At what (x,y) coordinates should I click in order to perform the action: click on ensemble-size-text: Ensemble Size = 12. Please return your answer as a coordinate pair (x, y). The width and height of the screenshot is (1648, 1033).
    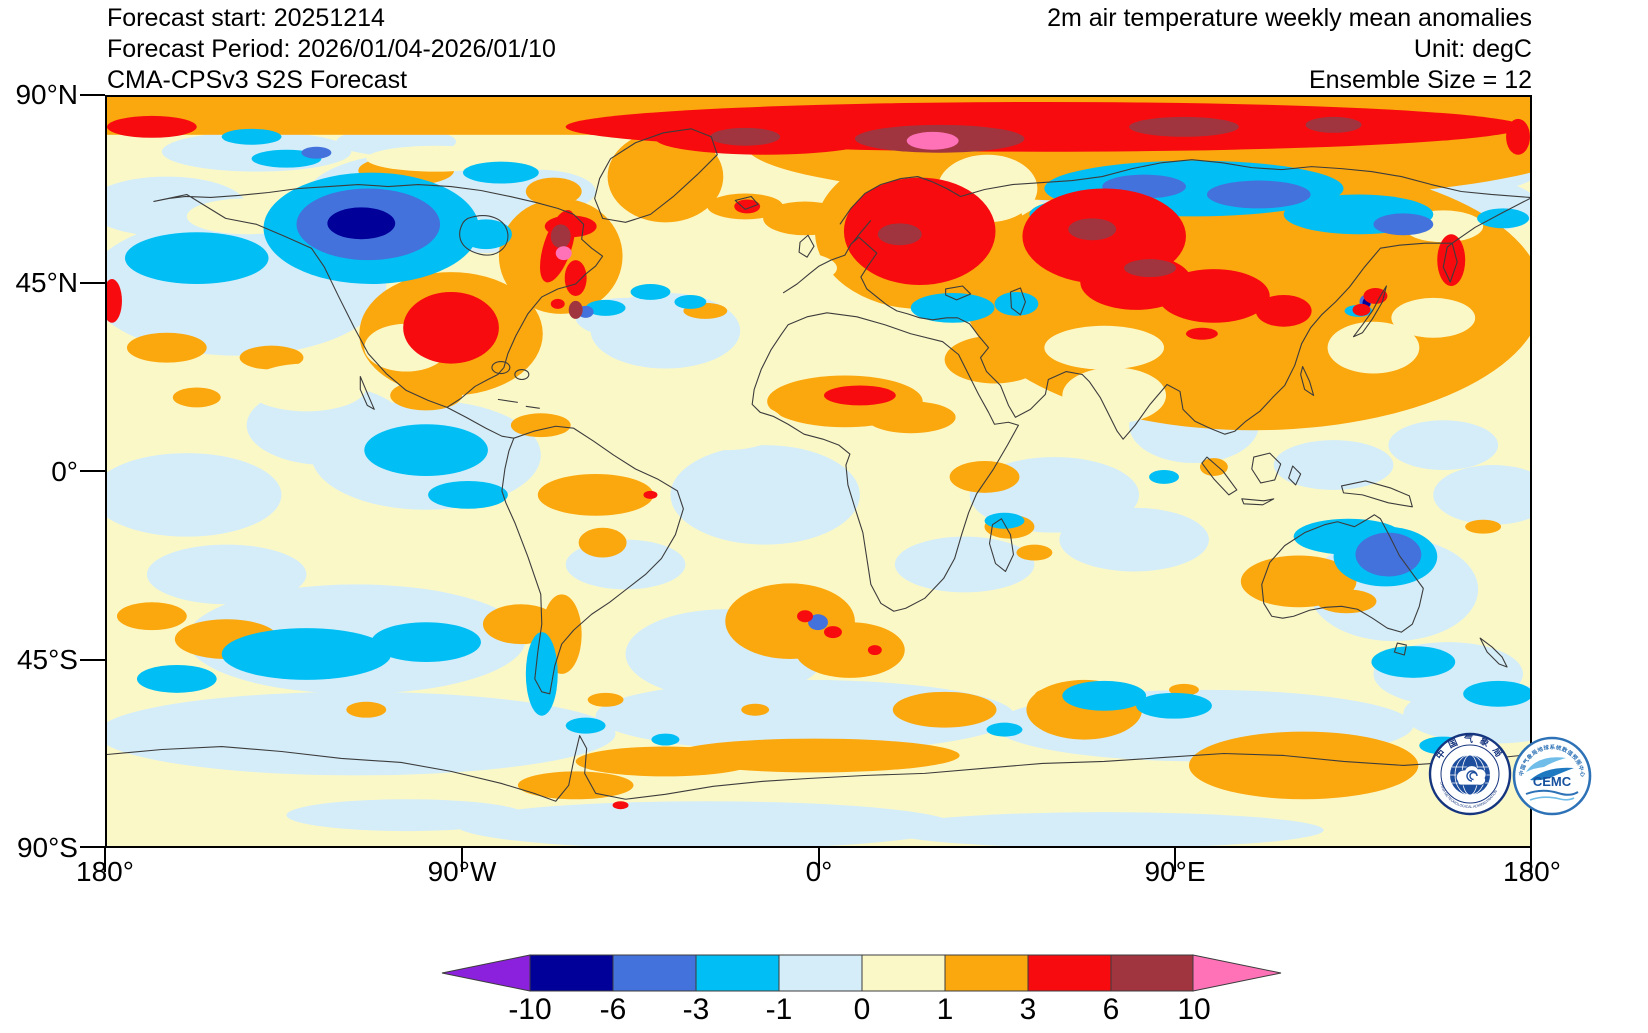
    Looking at the image, I should click on (1420, 80).